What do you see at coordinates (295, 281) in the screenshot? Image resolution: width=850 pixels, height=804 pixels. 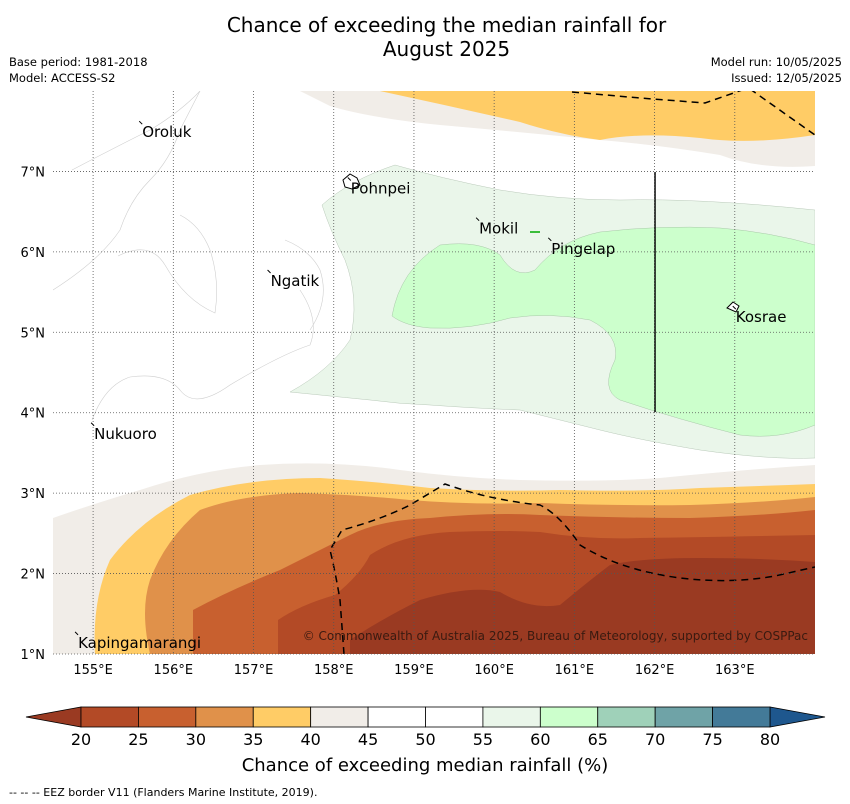 I see `place-label: Ngatik` at bounding box center [295, 281].